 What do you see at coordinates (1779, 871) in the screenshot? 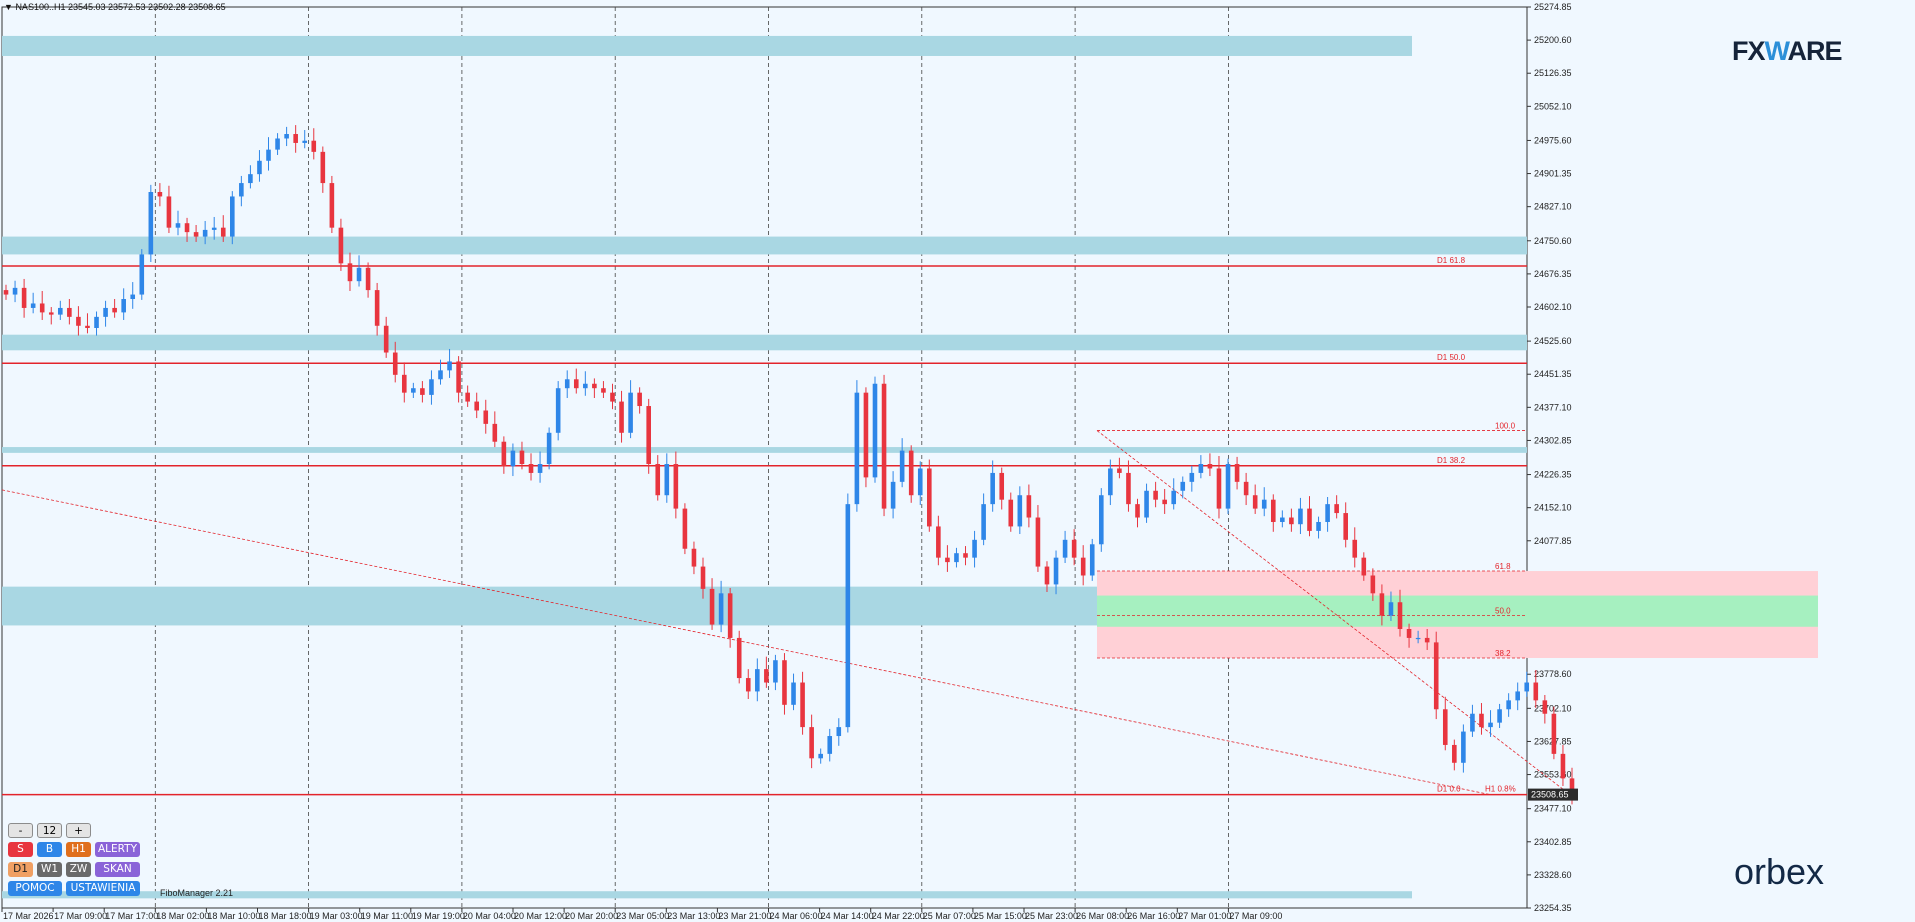
I see `orbex-logo: orbex` at bounding box center [1779, 871].